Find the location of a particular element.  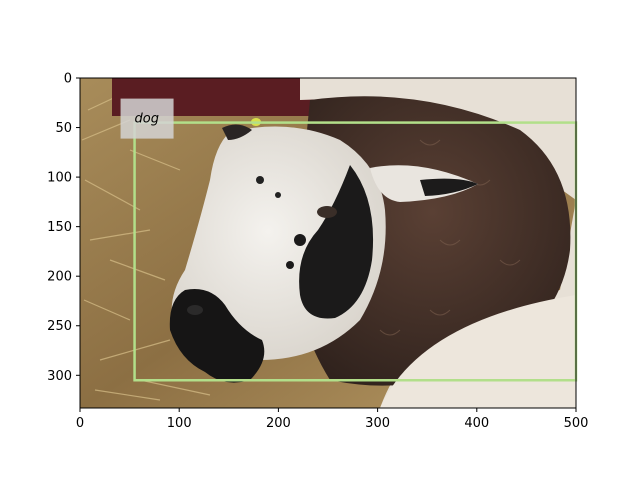

wool-texture is located at coordinates (450, 237).